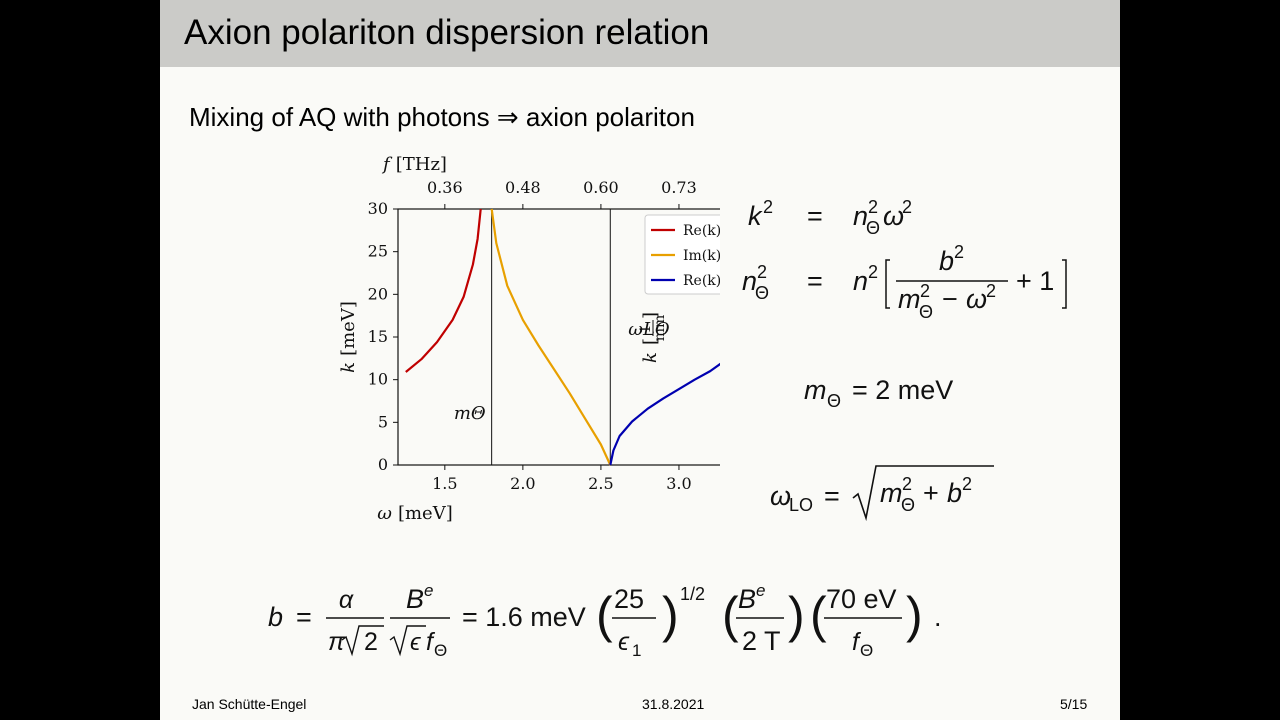  What do you see at coordinates (650, 341) in the screenshot?
I see `right-axis-bracket-left: [` at bounding box center [650, 341].